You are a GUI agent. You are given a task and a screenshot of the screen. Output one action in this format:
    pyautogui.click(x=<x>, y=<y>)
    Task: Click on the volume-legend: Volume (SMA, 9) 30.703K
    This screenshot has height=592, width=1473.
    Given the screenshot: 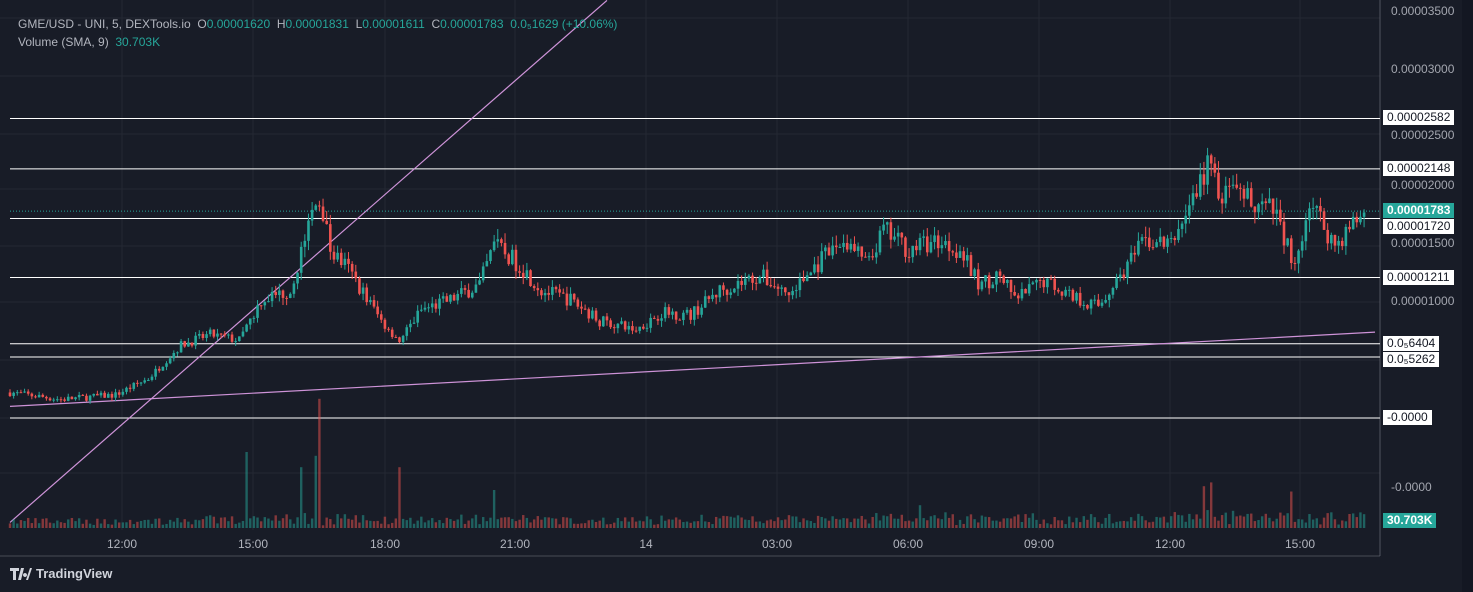 What is the action you would take?
    pyautogui.click(x=89, y=42)
    